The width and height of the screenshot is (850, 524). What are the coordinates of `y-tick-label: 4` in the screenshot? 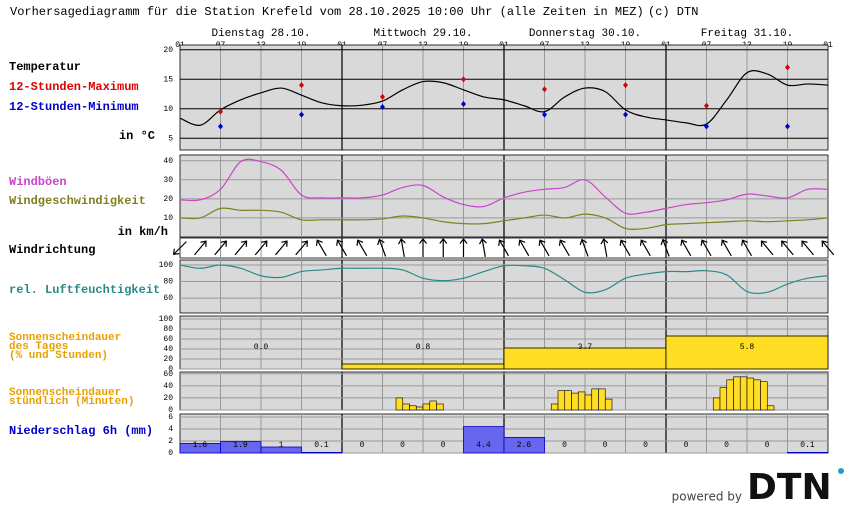 It's located at (170, 429).